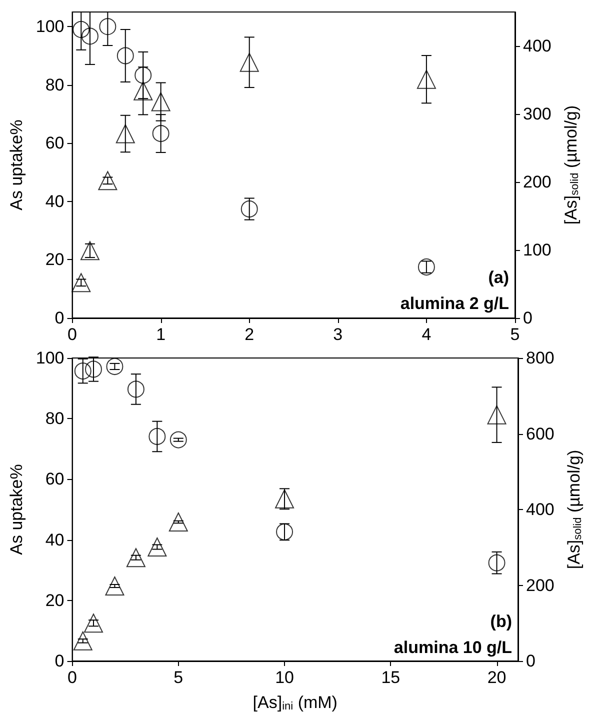  Describe the element at coordinates (390, 677) in the screenshot. I see `x-tick-label: 15` at that location.